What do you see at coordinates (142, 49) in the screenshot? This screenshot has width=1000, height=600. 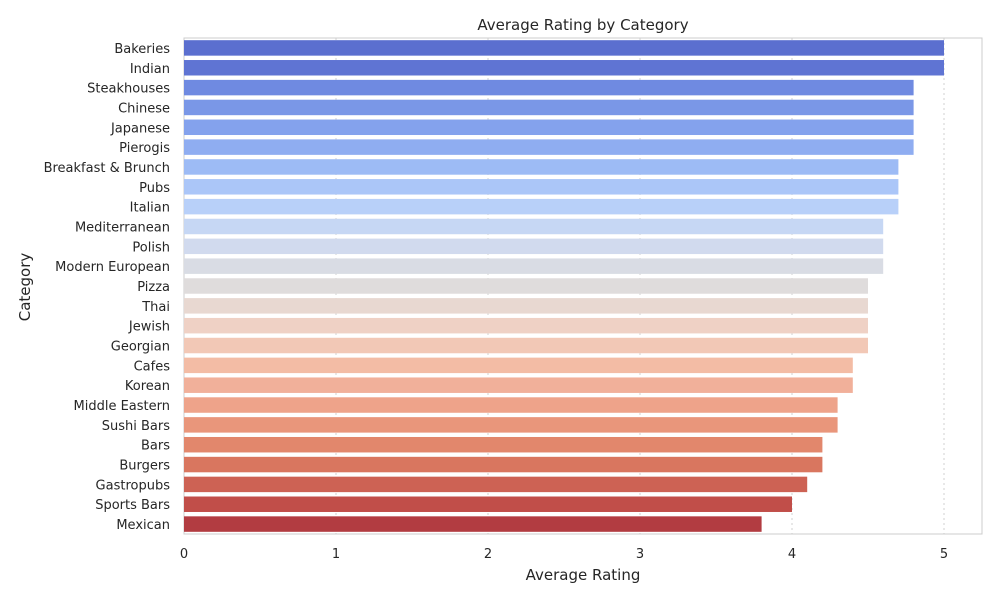 I see `y-tick-label: Bakeries` at bounding box center [142, 49].